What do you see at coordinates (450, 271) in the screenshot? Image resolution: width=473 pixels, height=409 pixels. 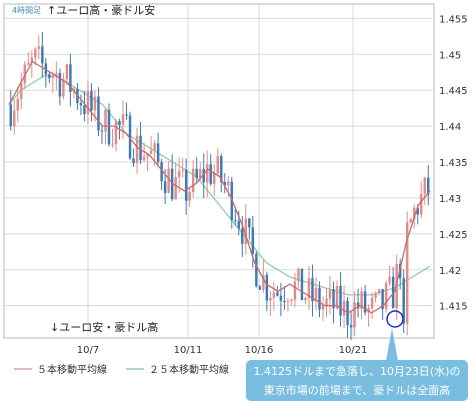 I see `y-tick-label: 1.42` at bounding box center [450, 271].